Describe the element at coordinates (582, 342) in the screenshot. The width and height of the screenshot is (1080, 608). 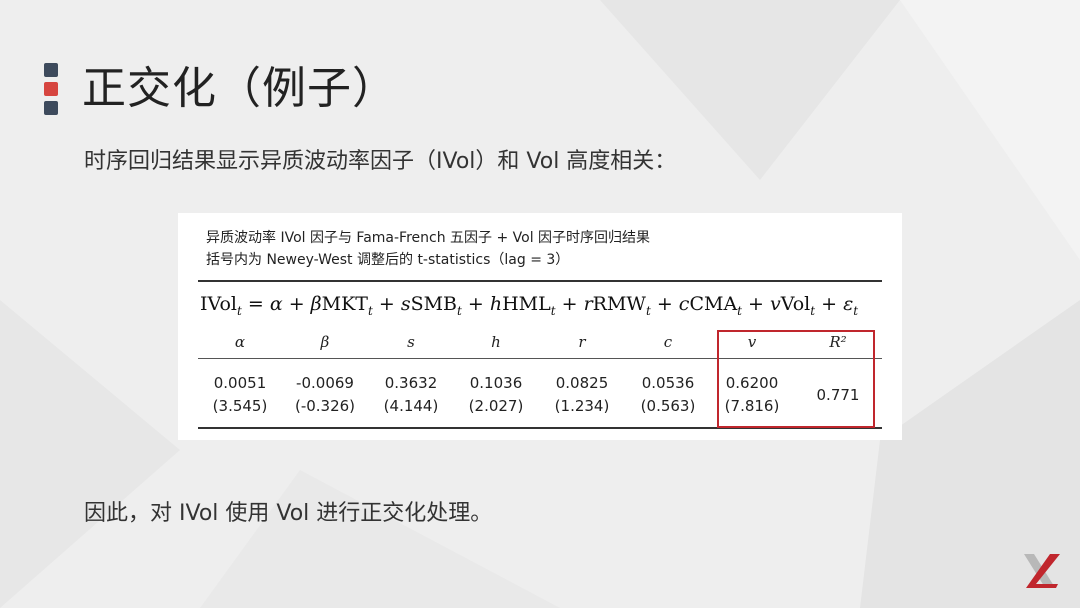
I see `column-header: r` at that location.